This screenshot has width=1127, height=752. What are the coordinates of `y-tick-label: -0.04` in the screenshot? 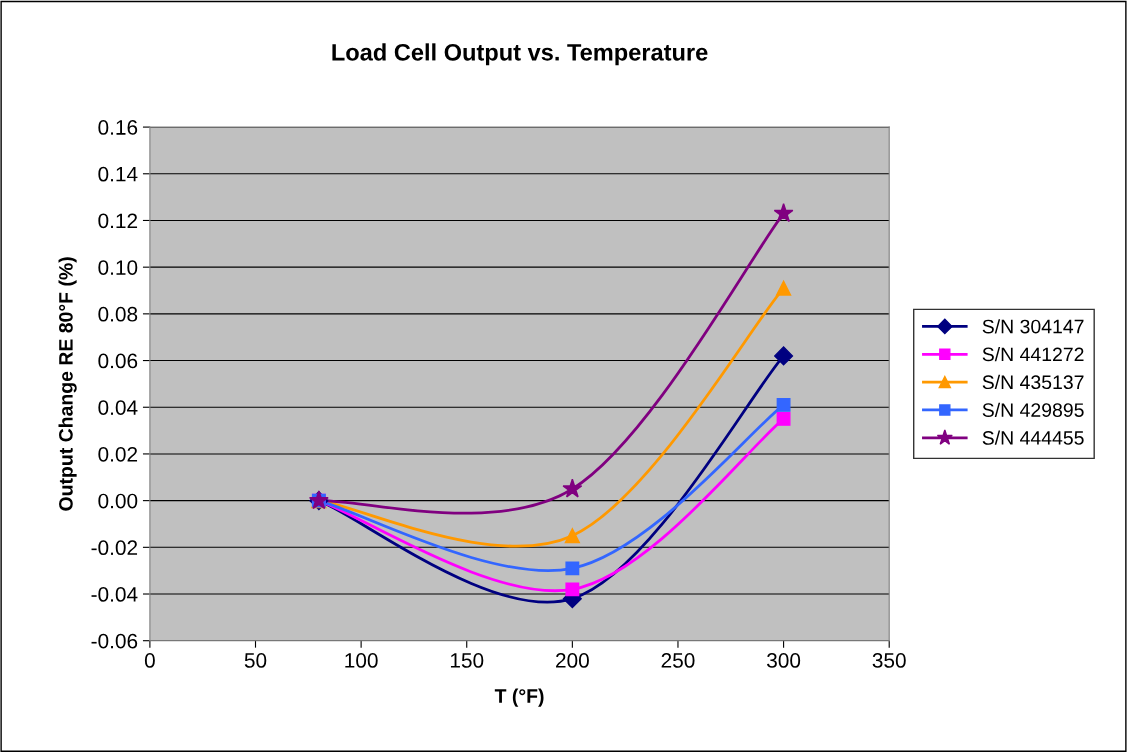 It's located at (114, 594).